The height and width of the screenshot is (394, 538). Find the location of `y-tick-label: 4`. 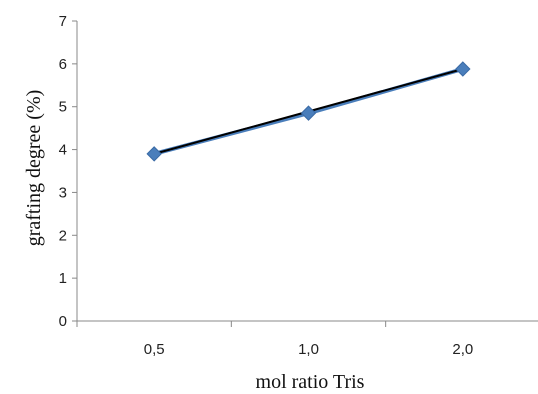

y-tick-label: 4 is located at coordinates (63, 150).